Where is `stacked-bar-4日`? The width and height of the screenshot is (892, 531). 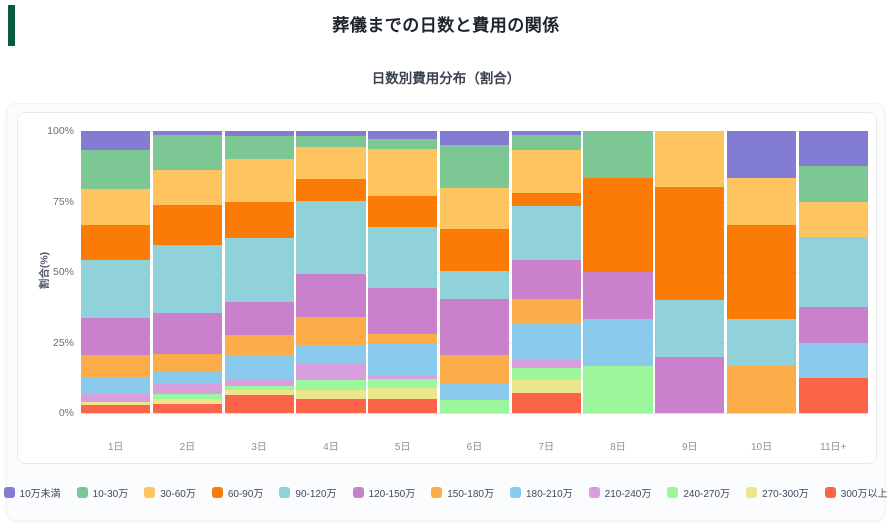
stacked-bar-4日 is located at coordinates (331, 272).